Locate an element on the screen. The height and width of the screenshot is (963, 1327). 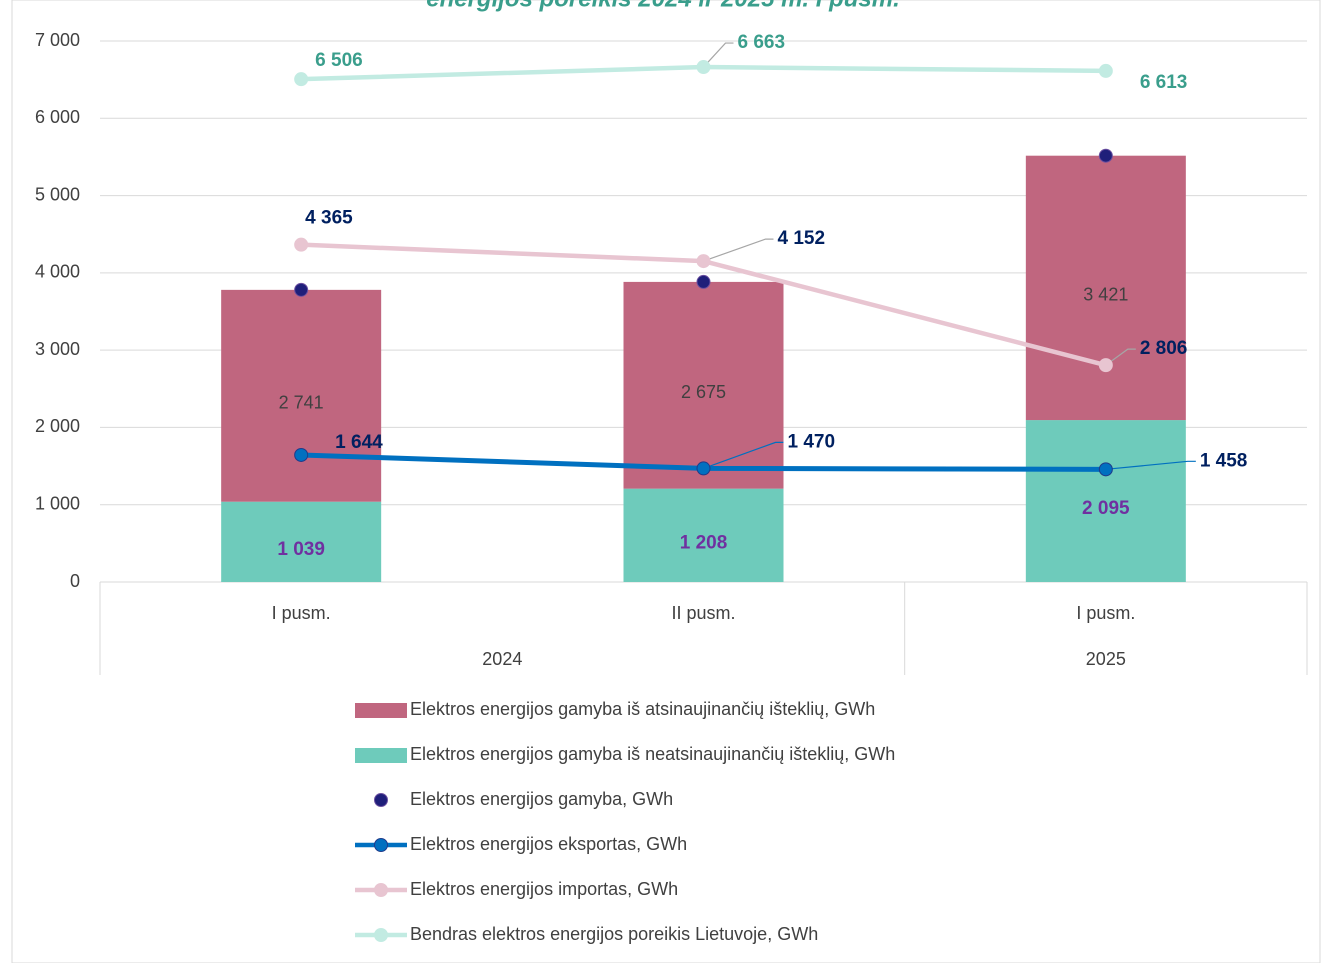
x-group-label: 2025 is located at coordinates (1106, 659).